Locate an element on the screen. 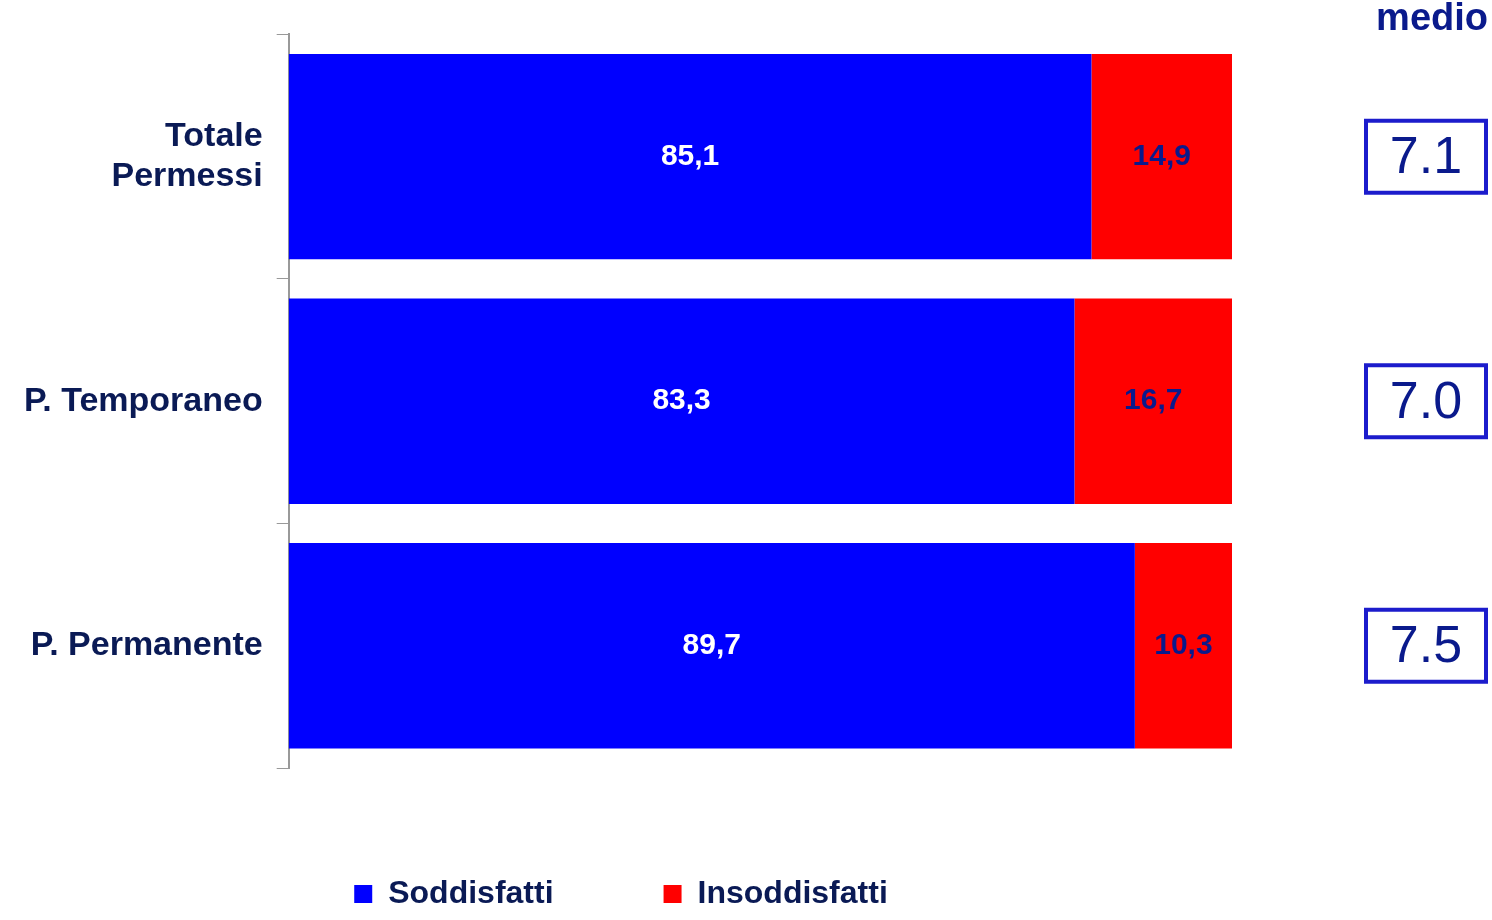 This screenshot has width=1492, height=920. y-tick-label: Totale Permessi is located at coordinates (187, 154).